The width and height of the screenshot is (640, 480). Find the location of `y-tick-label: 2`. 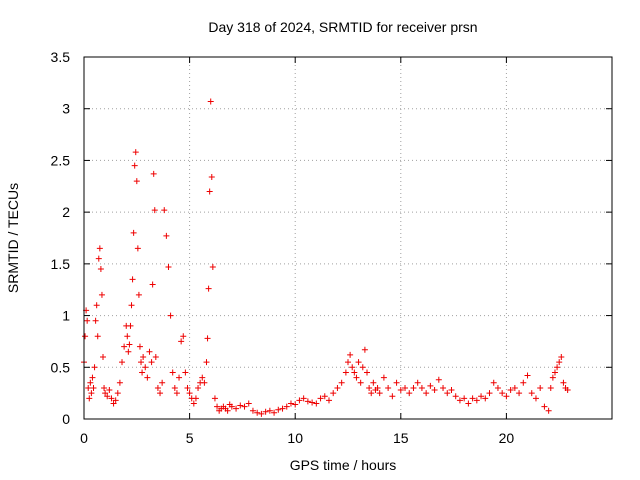

y-tick-label: 2 is located at coordinates (66, 212).